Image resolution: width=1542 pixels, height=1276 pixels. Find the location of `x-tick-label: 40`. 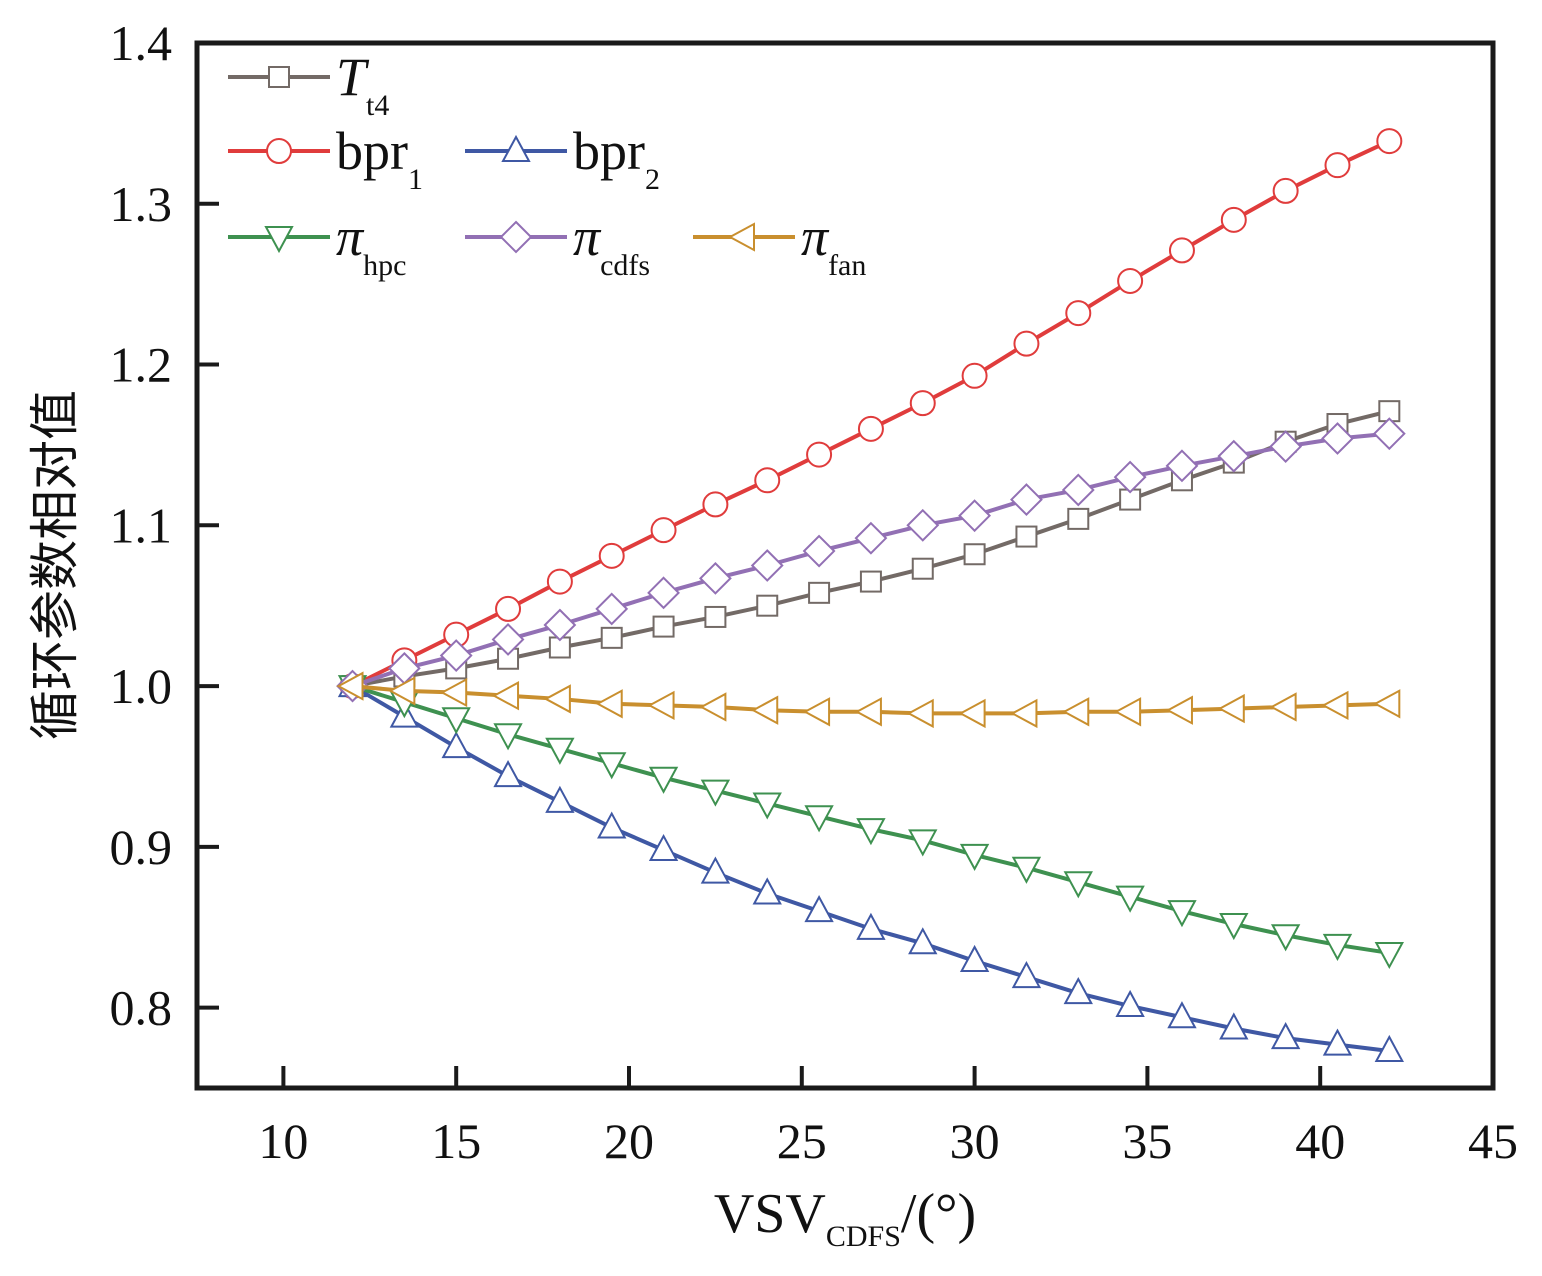

x-tick-label: 40 is located at coordinates (1320, 1141).